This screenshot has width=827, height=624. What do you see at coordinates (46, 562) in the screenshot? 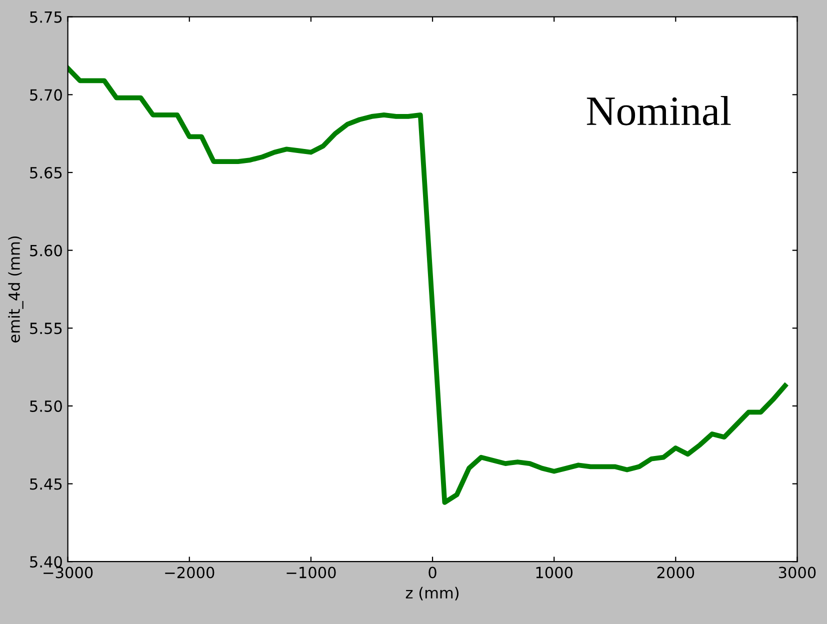
I see `y-tick-label: 5.40` at bounding box center [46, 562].